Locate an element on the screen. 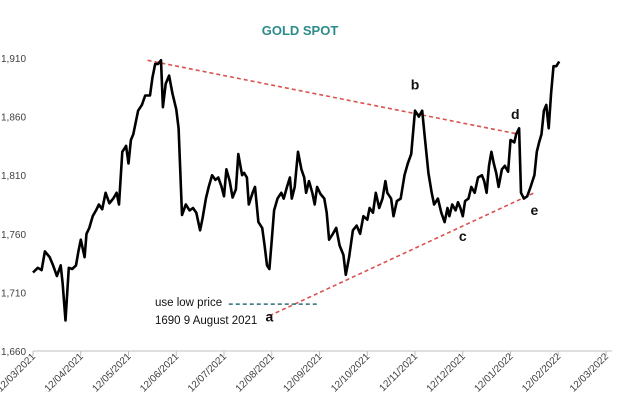 The image size is (634, 415). x-tick-label: 12/11/2021 is located at coordinates (398, 372).